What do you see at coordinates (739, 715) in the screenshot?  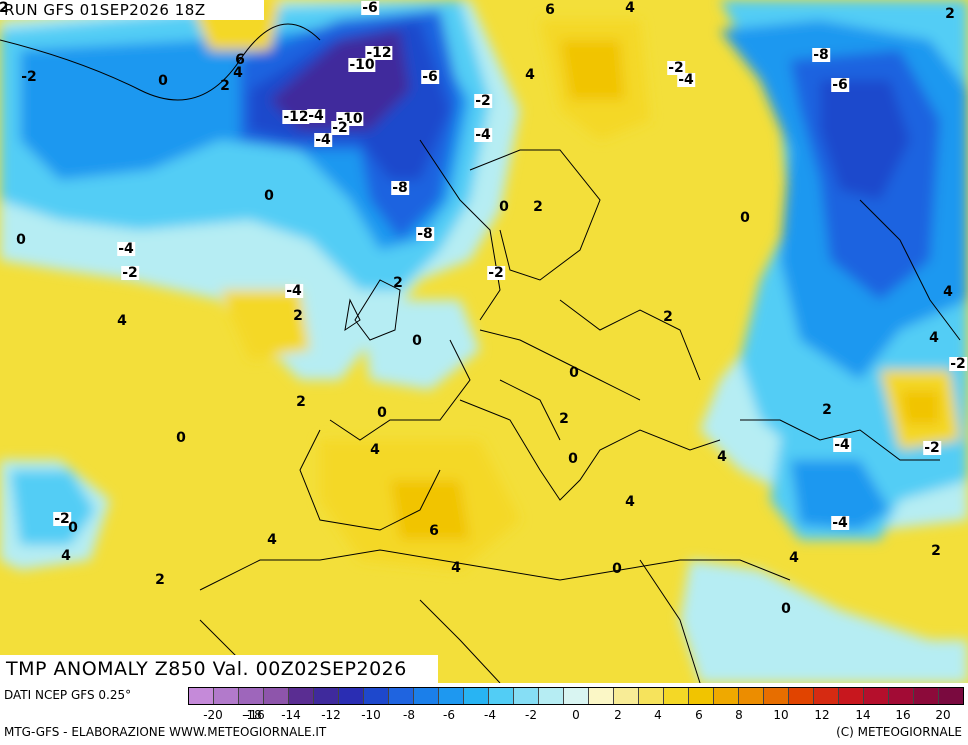 I see `color-bar-tick: 8` at bounding box center [739, 715].